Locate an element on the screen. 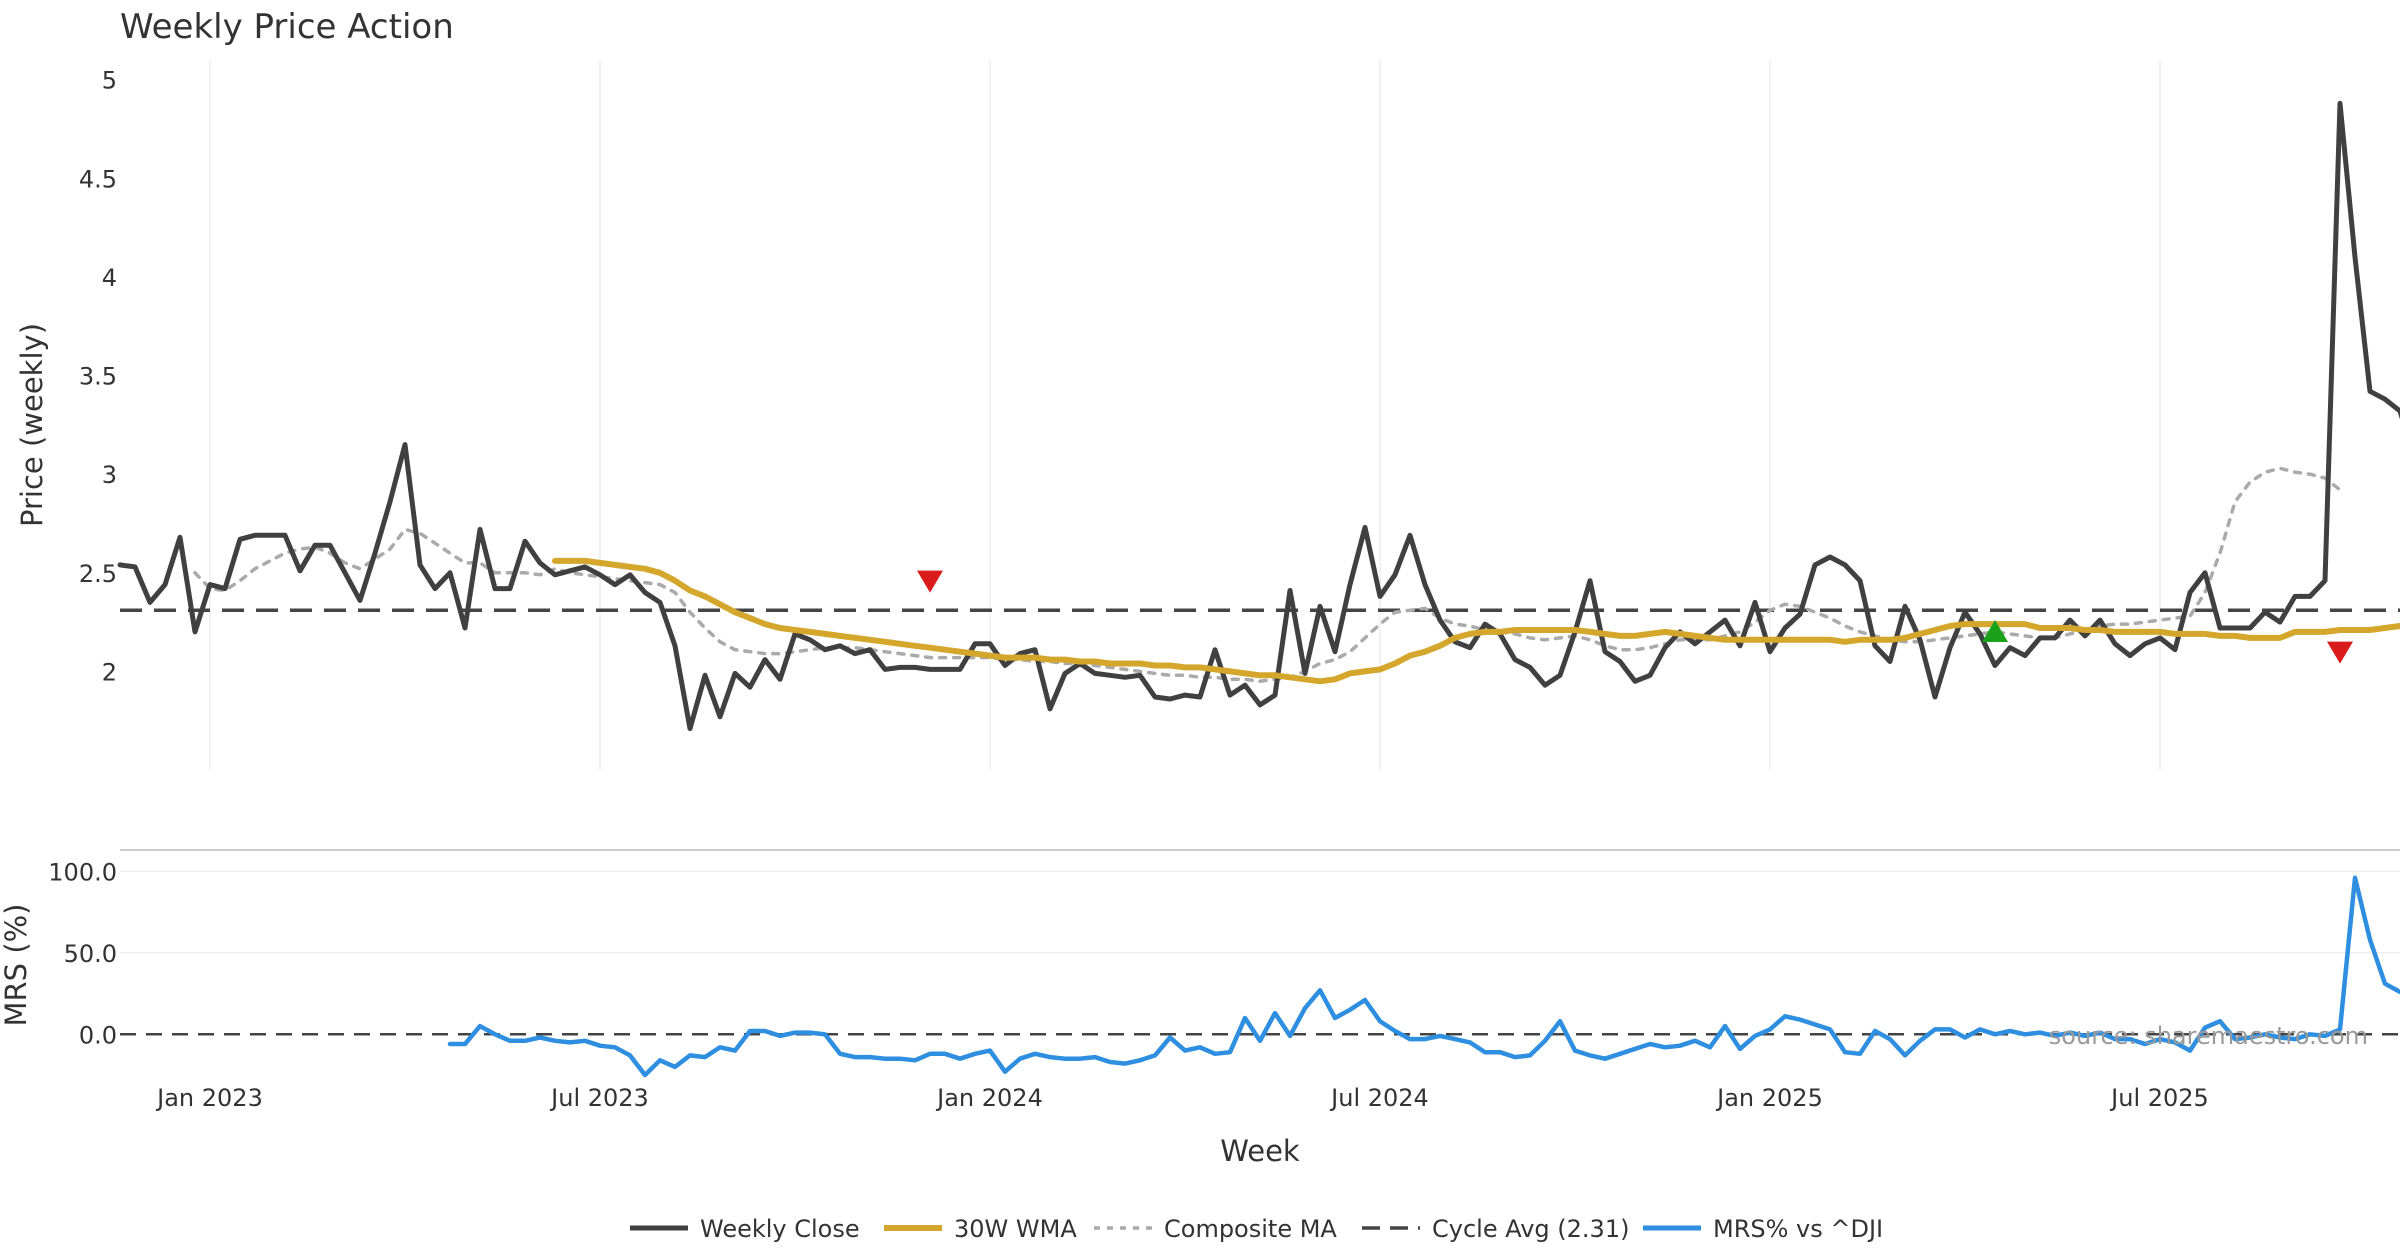 Image resolution: width=2400 pixels, height=1260 pixels. x-tick-label: Jan 2023 is located at coordinates (209, 1098).